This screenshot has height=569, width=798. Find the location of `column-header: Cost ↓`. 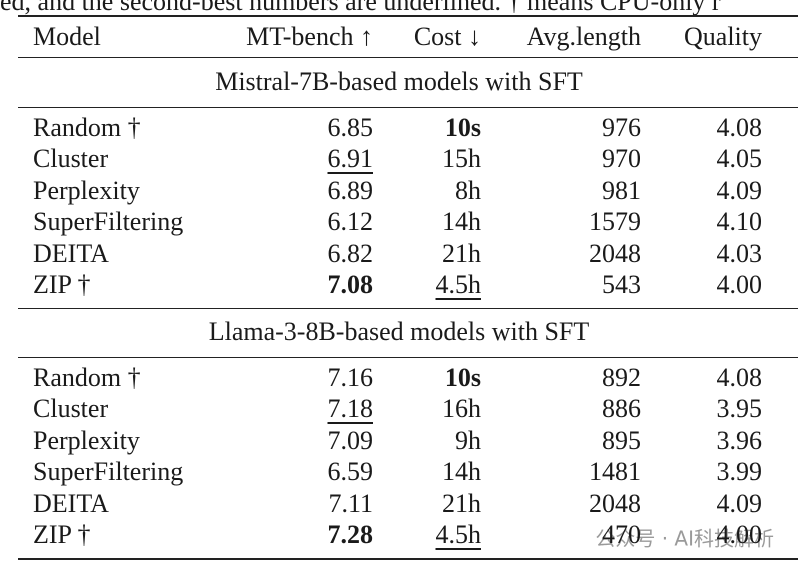

column-header: Cost ↓ is located at coordinates (447, 36).